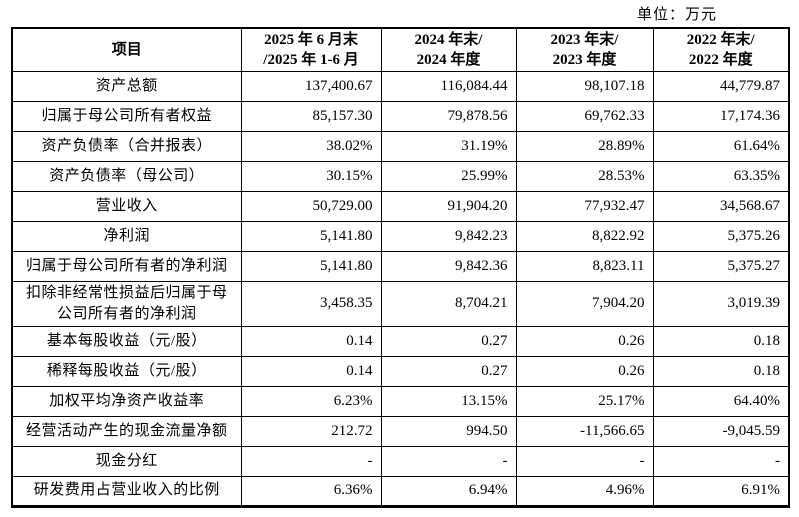 Image resolution: width=799 pixels, height=517 pixels. What do you see at coordinates (448, 49) in the screenshot?
I see `header-2024: 2024 年末/ 2024 年度` at bounding box center [448, 49].